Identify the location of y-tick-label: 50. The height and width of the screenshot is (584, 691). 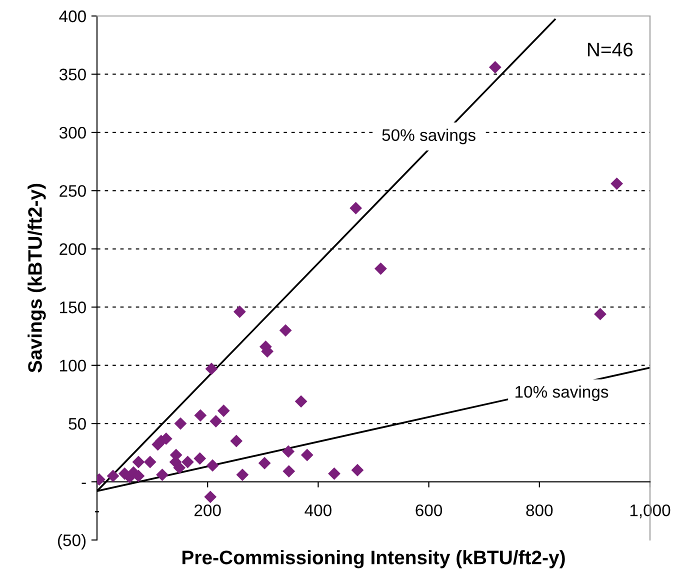
(77, 424).